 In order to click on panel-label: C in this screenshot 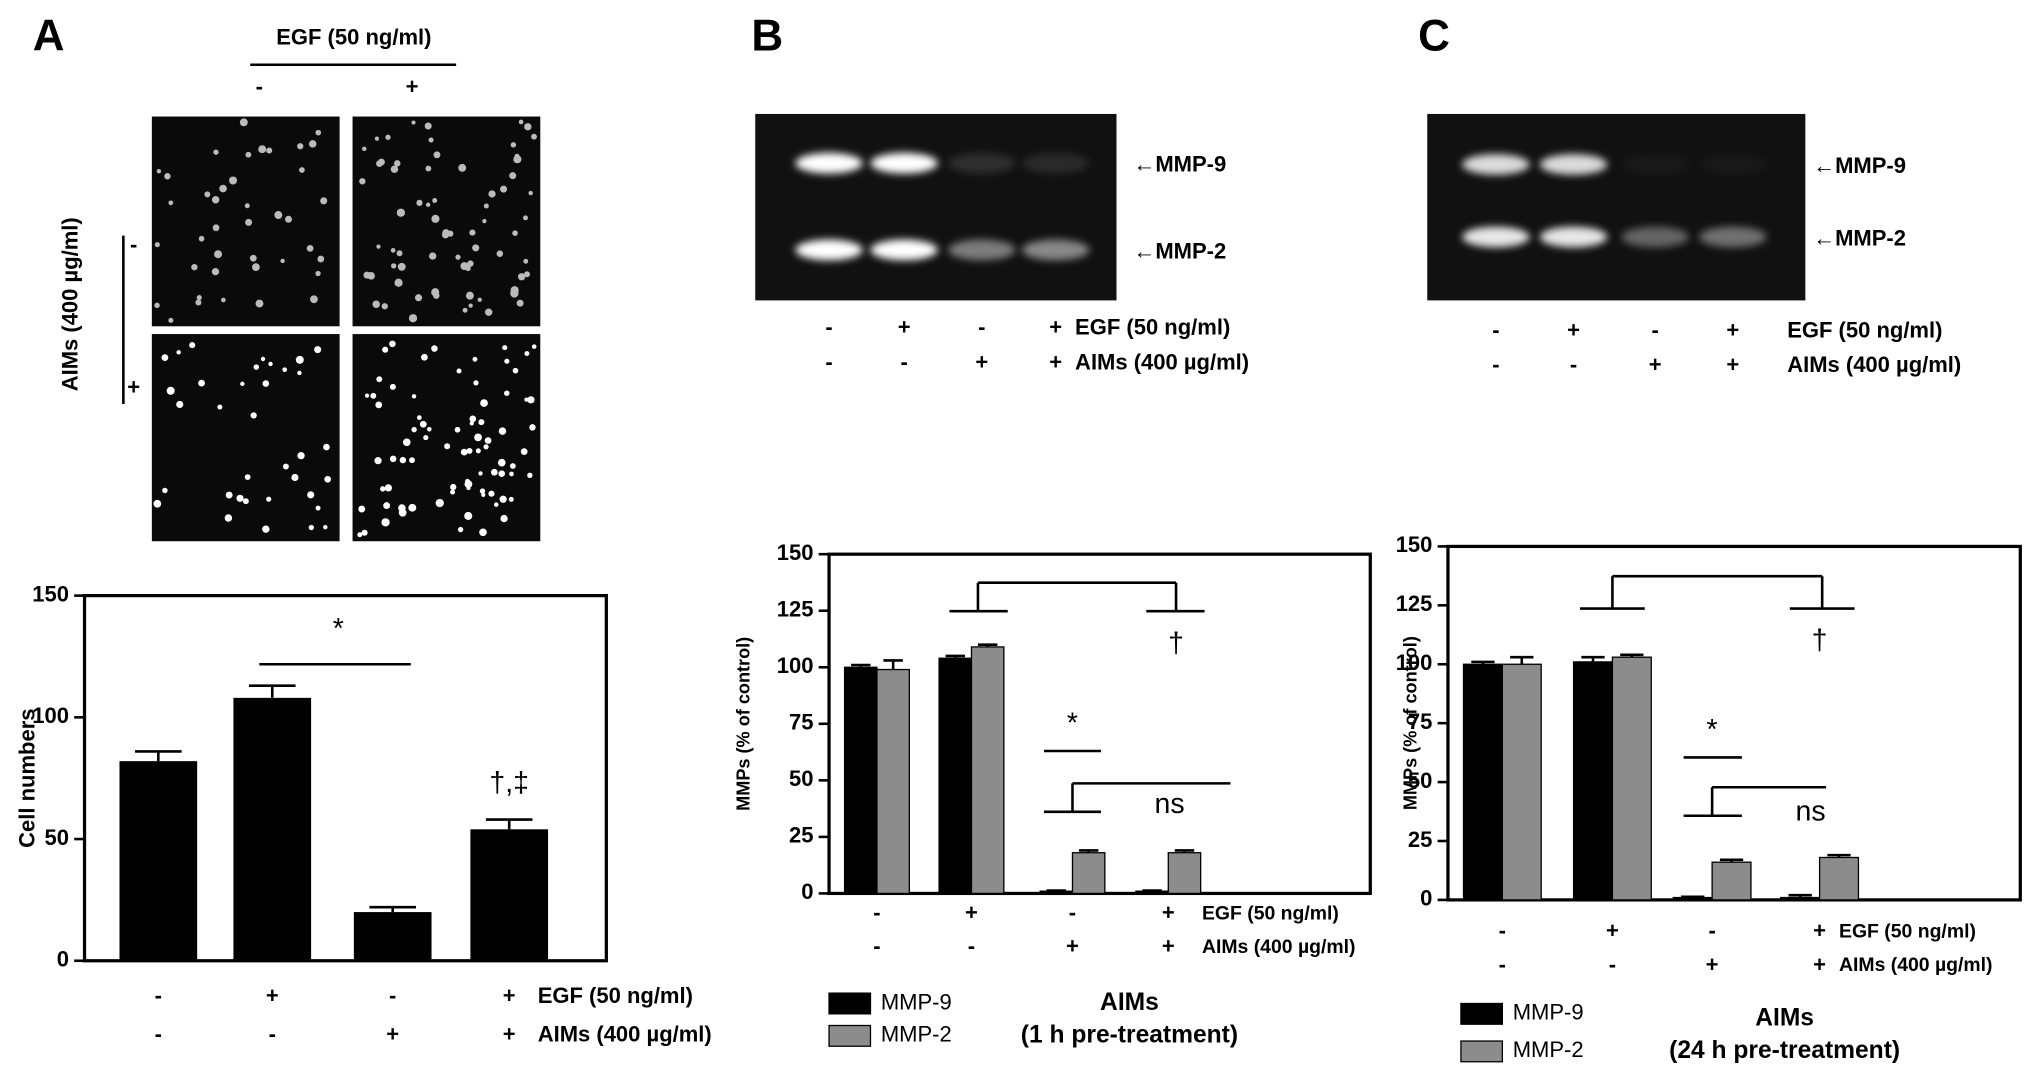, I will do `click(1434, 35)`.